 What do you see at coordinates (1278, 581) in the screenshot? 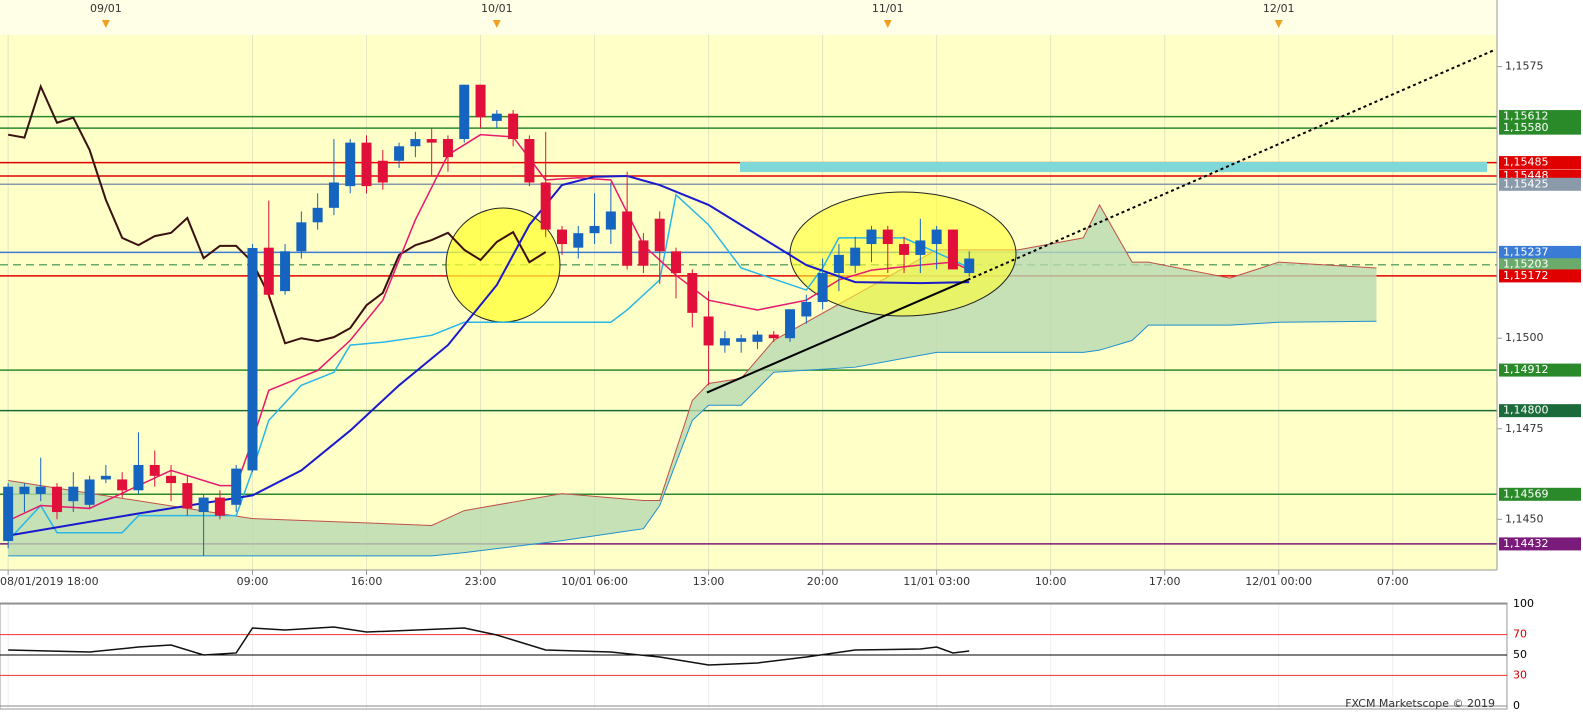
I see `x-tick-label: 12/01 00:00` at bounding box center [1278, 581].